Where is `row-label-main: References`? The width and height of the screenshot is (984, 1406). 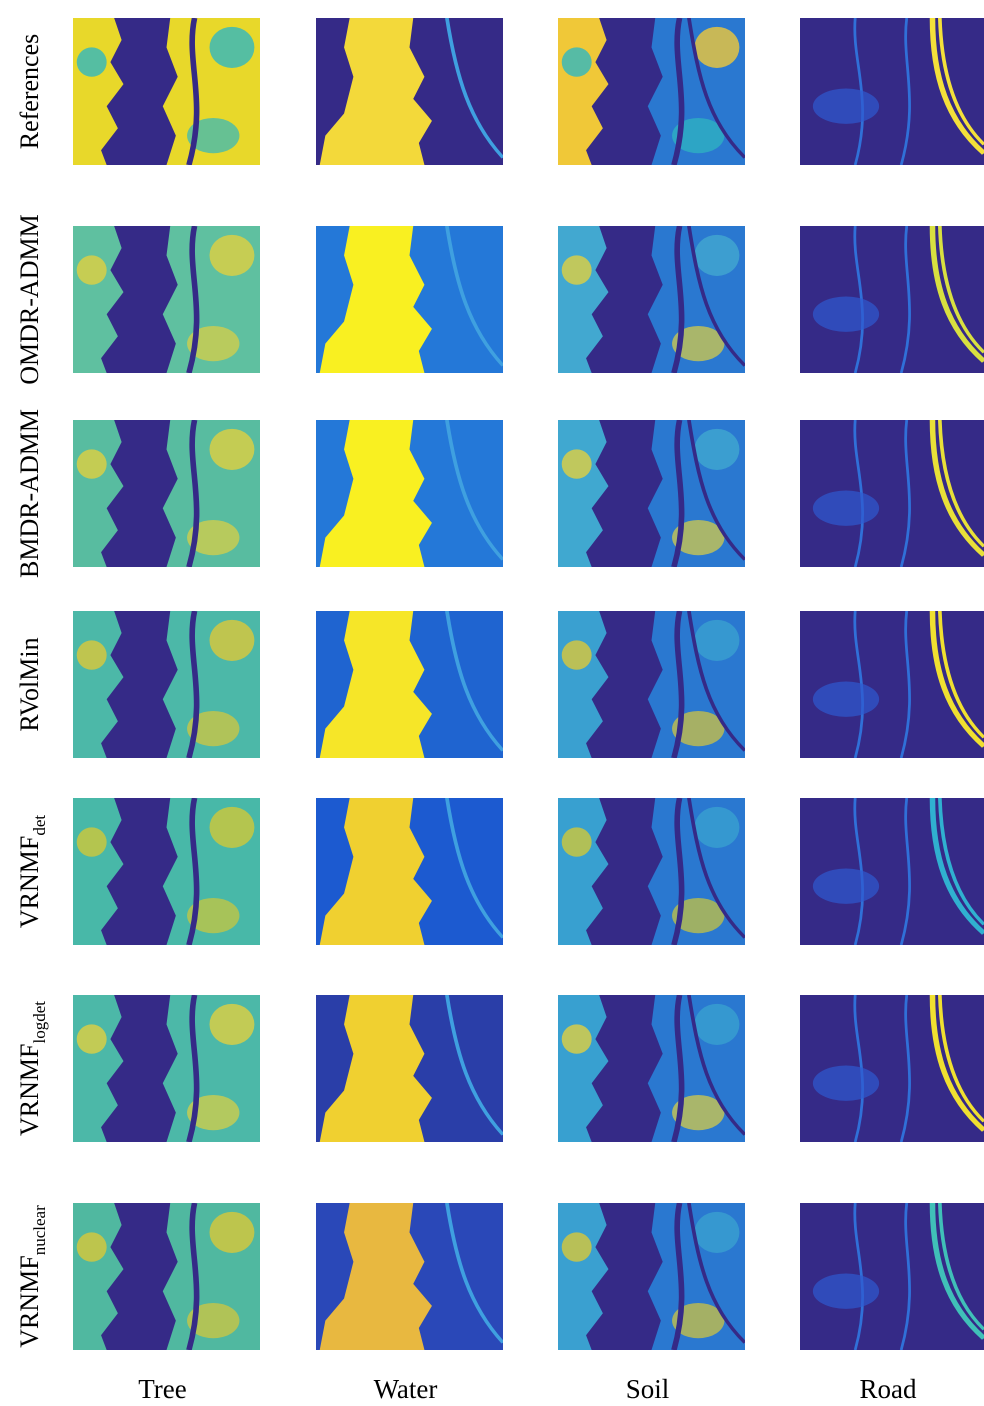
row-label-main: References is located at coordinates (29, 91).